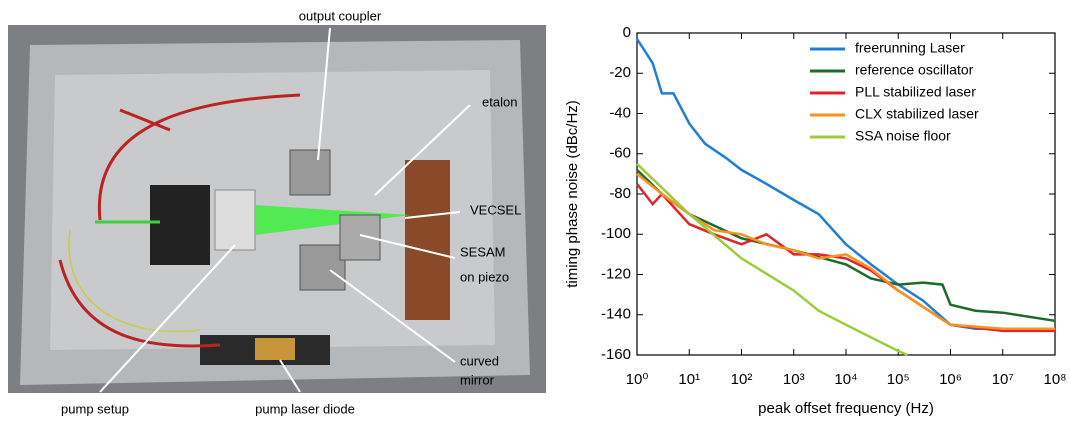  Describe the element at coordinates (950, 379) in the screenshot. I see `x-tick-label: 10⁶` at that location.